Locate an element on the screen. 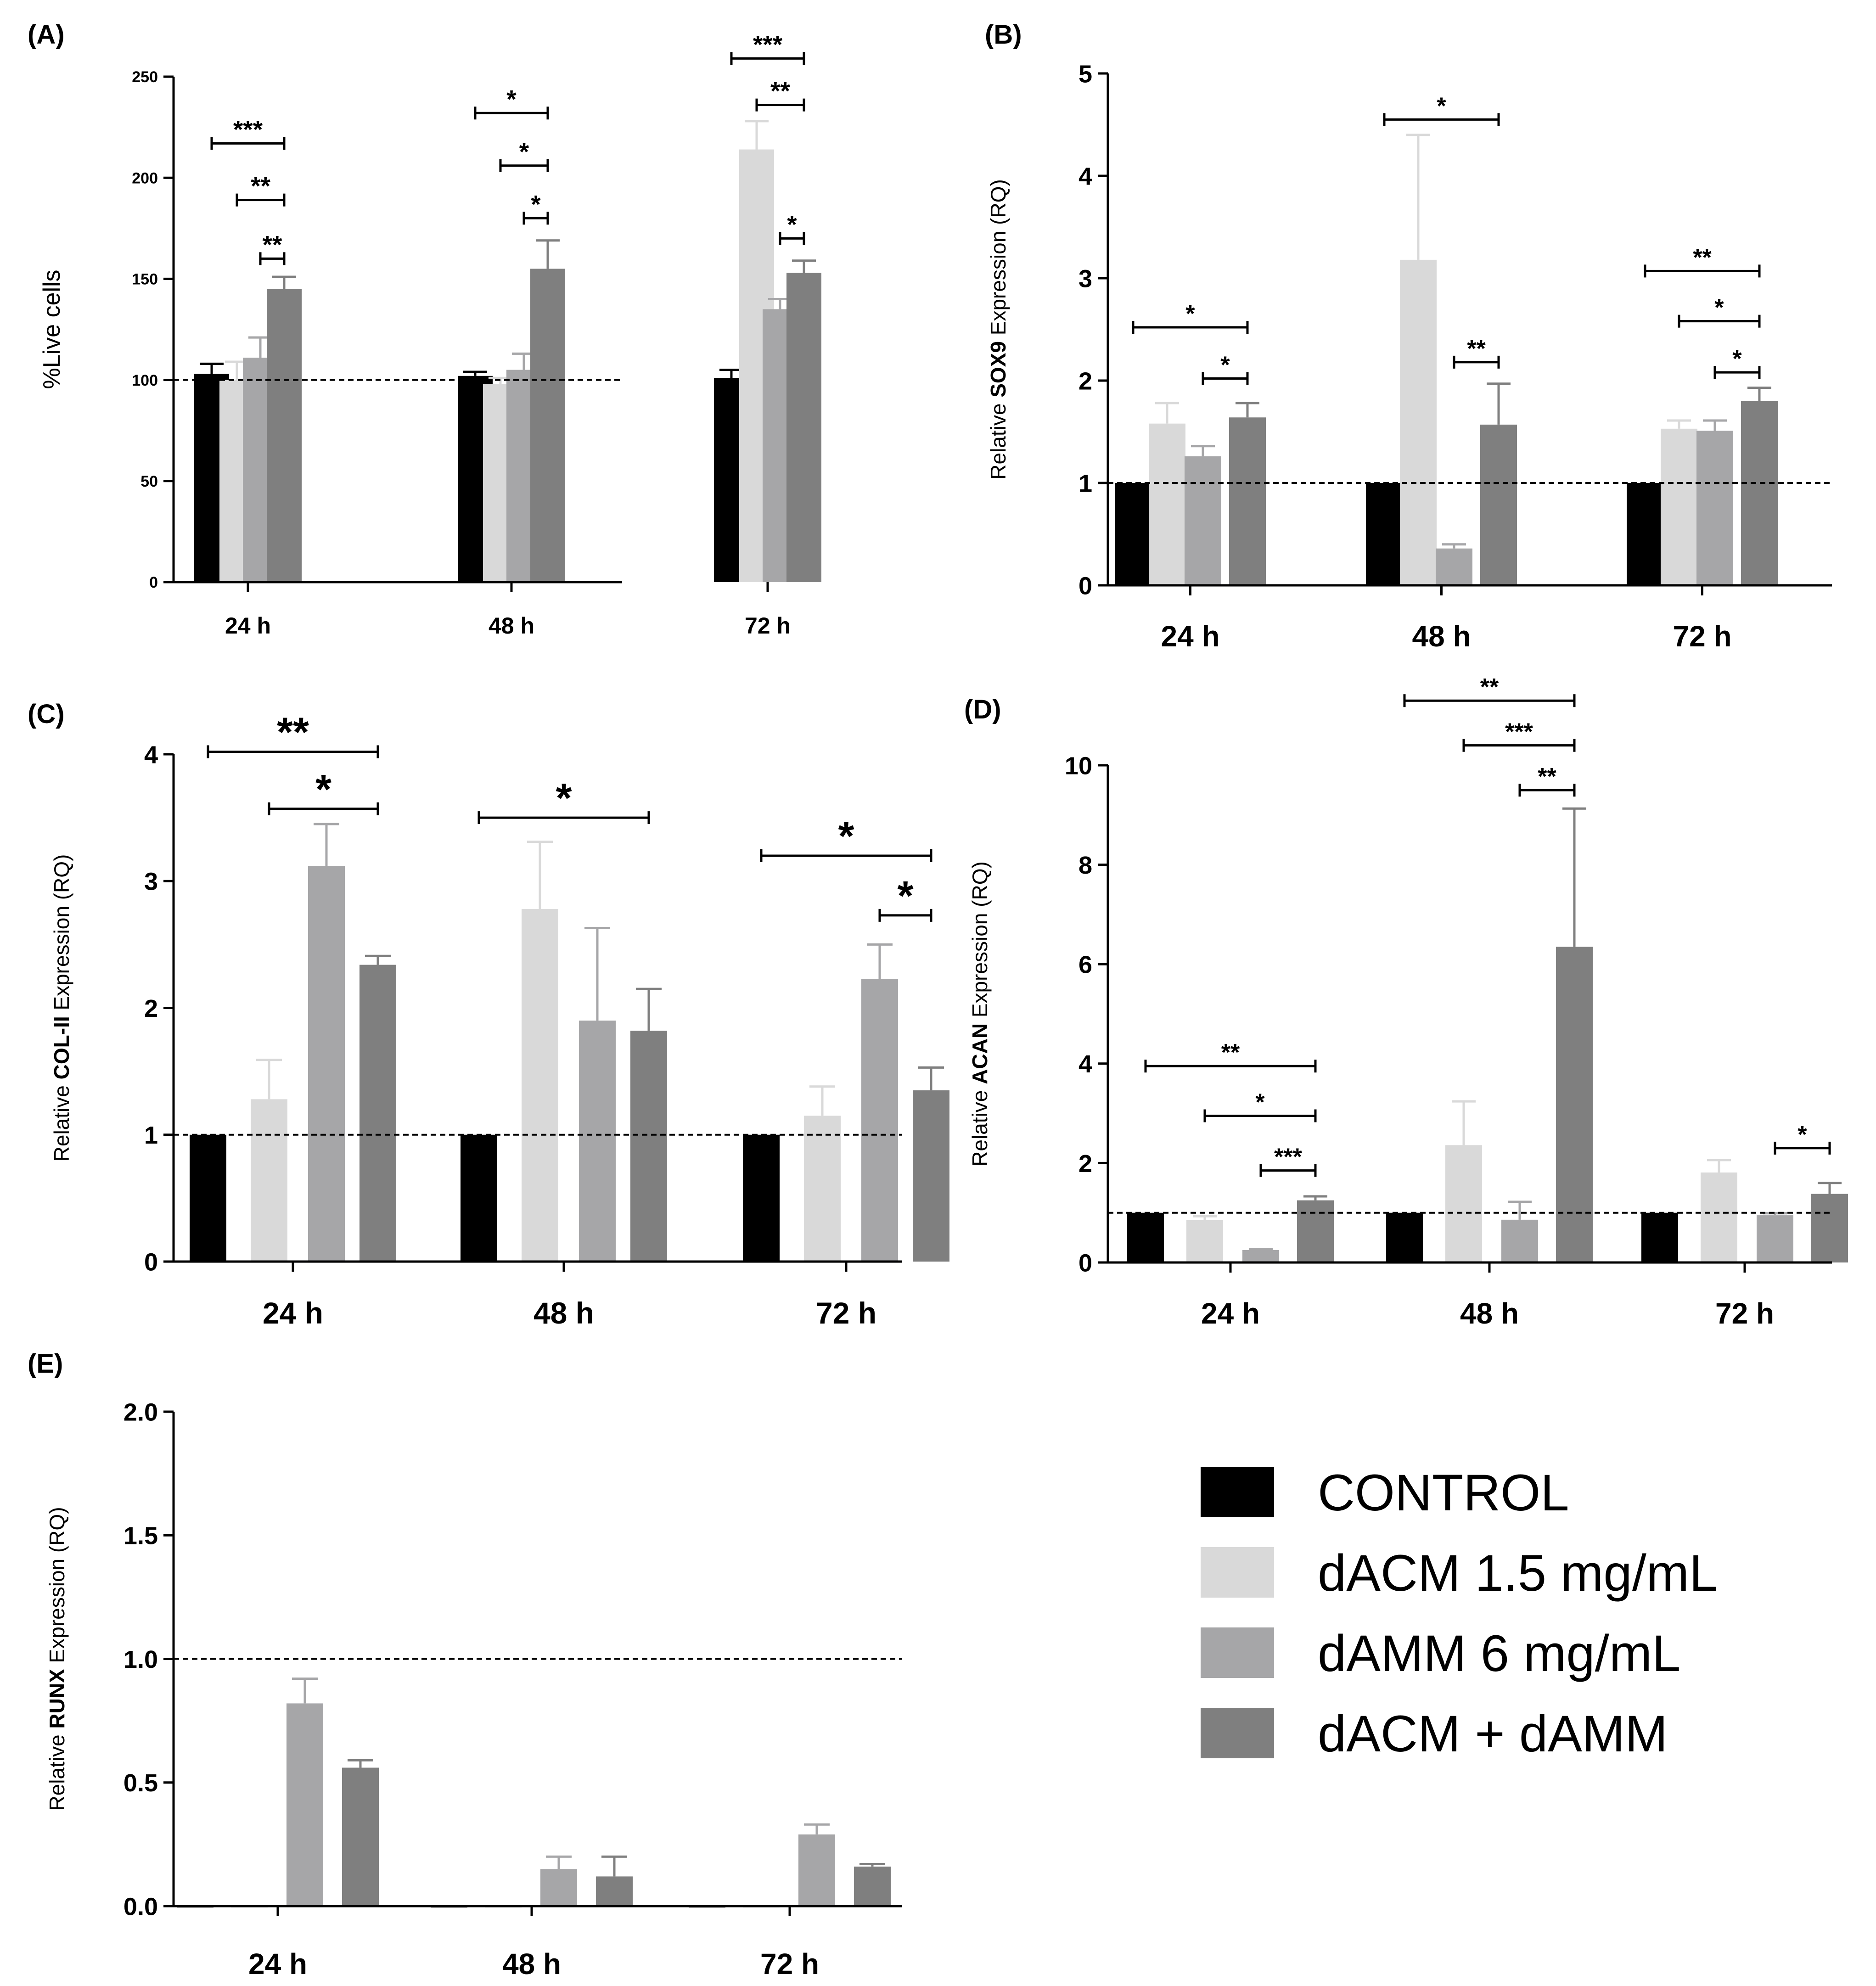 The width and height of the screenshot is (1876, 1986). y-tick-label: 2.0 is located at coordinates (141, 1412).